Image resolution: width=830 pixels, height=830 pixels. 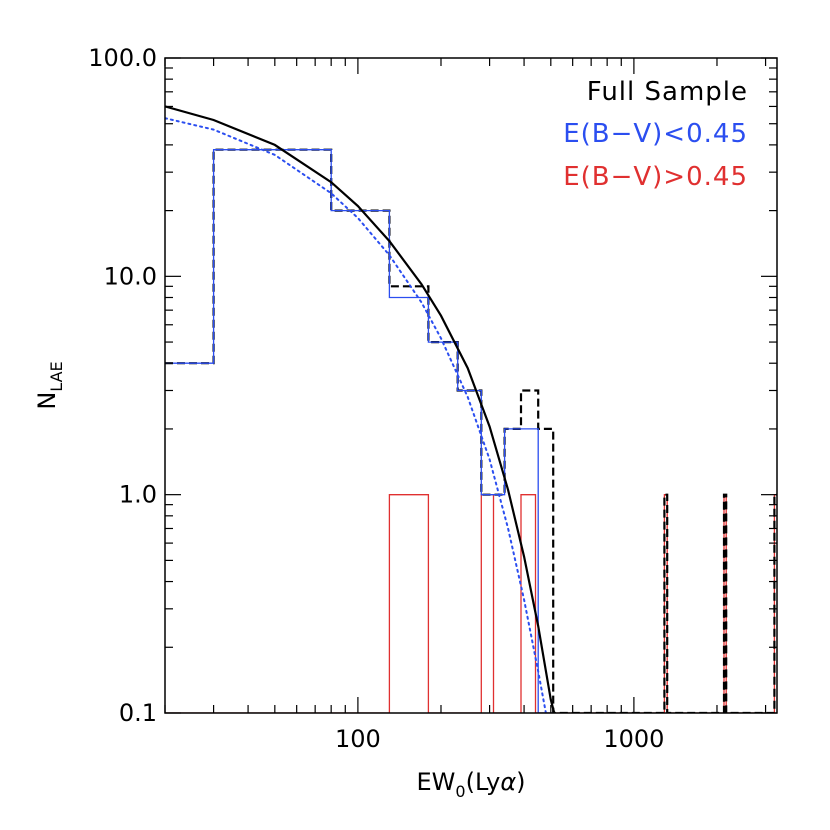 What do you see at coordinates (358, 739) in the screenshot?
I see `x-tick-label: 100` at bounding box center [358, 739].